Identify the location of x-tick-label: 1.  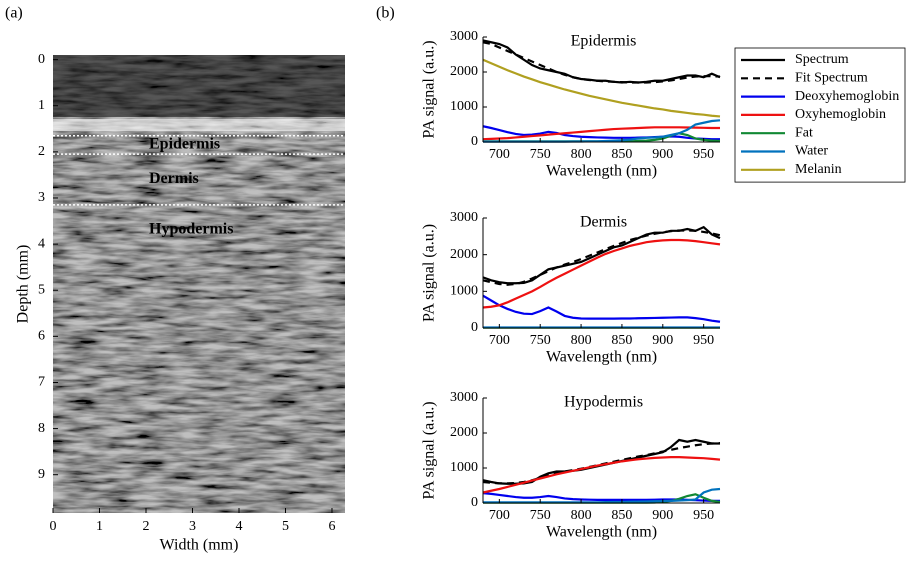
(99, 526).